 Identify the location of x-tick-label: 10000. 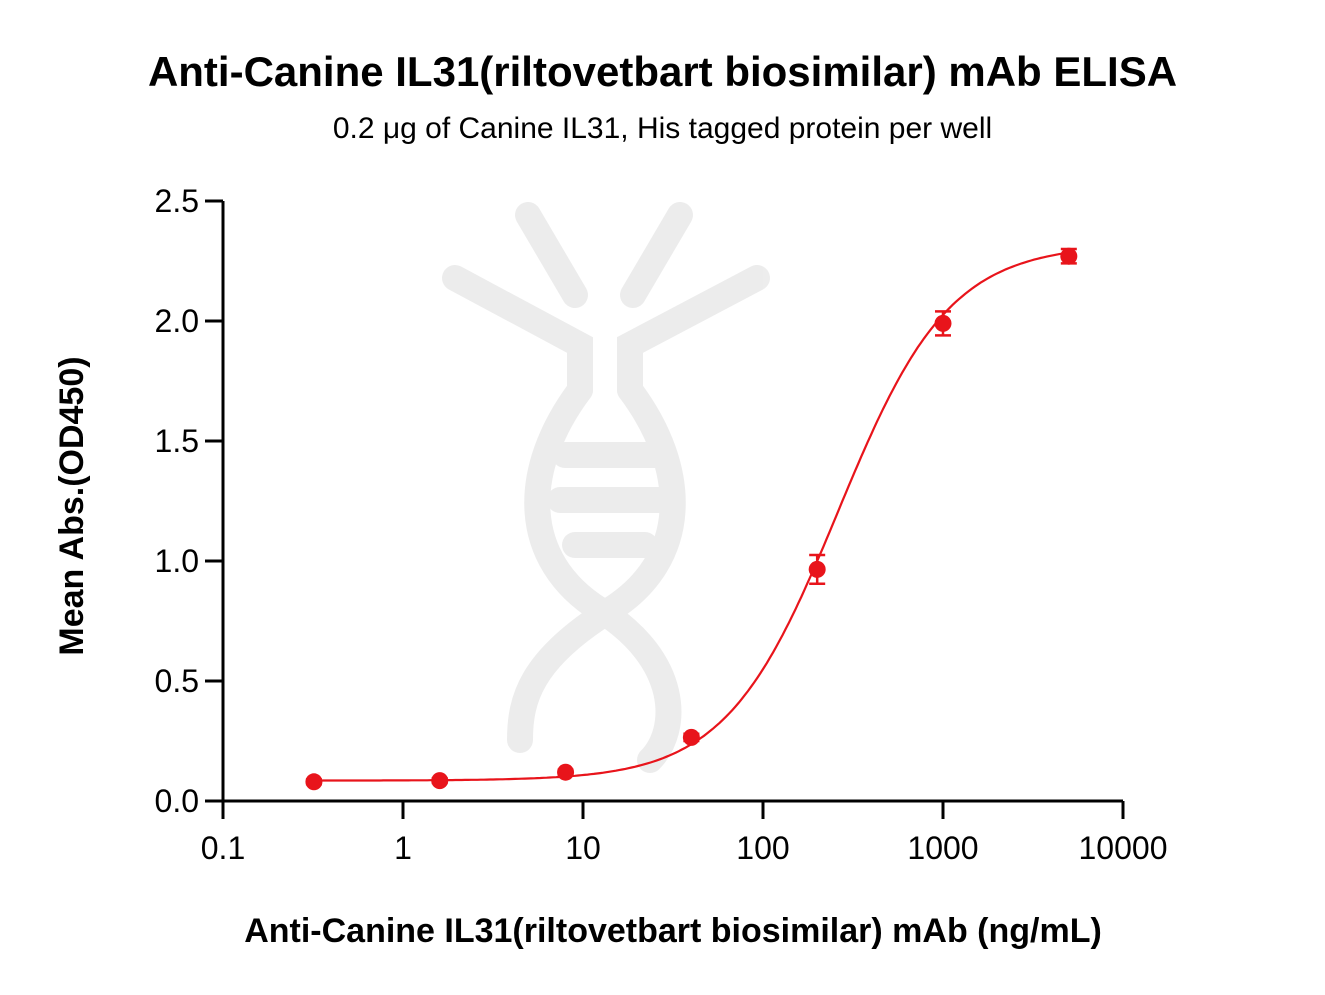
(1123, 848).